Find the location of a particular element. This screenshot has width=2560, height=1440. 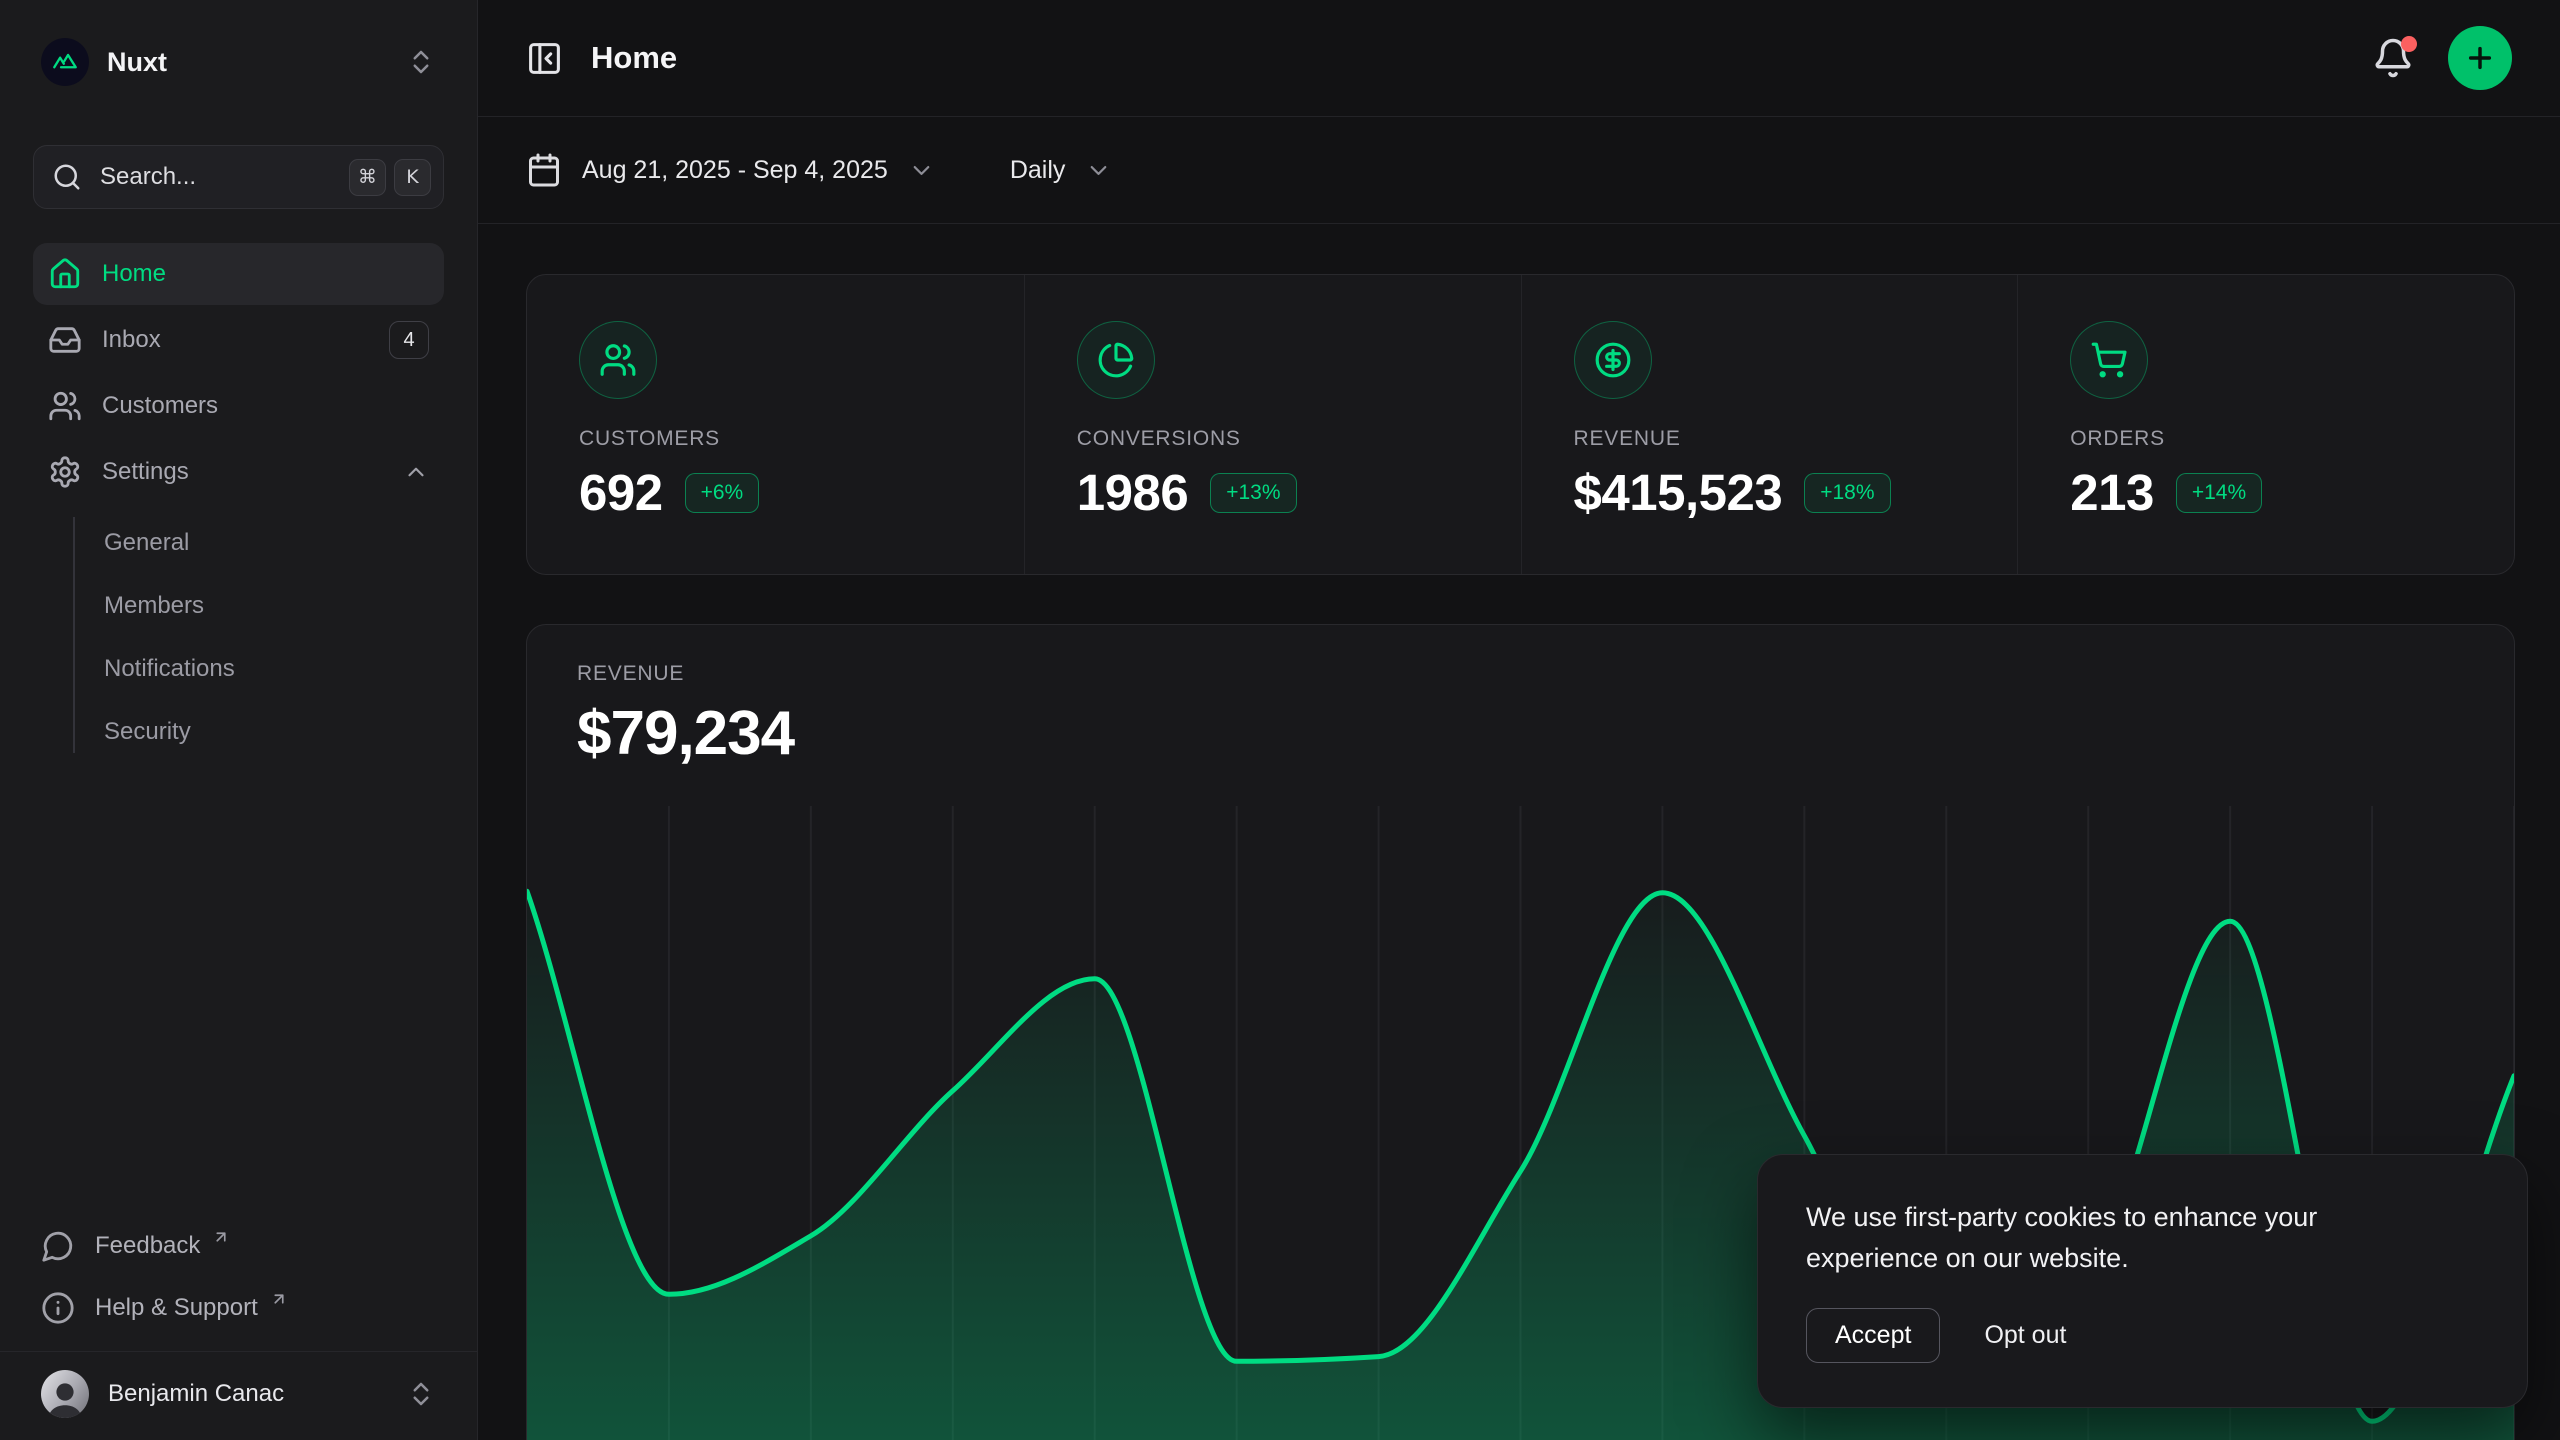

search-input: Search... ⌘ K is located at coordinates (238, 177).